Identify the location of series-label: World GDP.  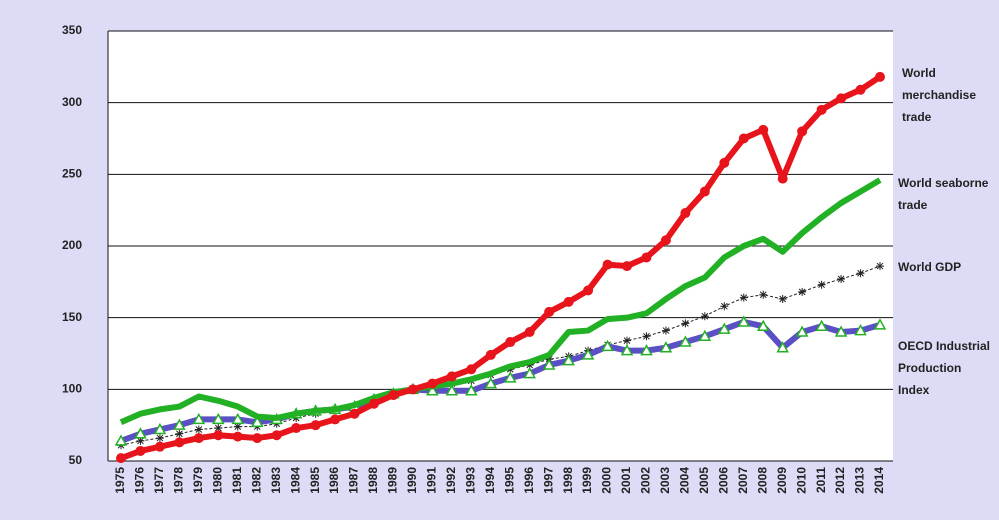
(930, 267).